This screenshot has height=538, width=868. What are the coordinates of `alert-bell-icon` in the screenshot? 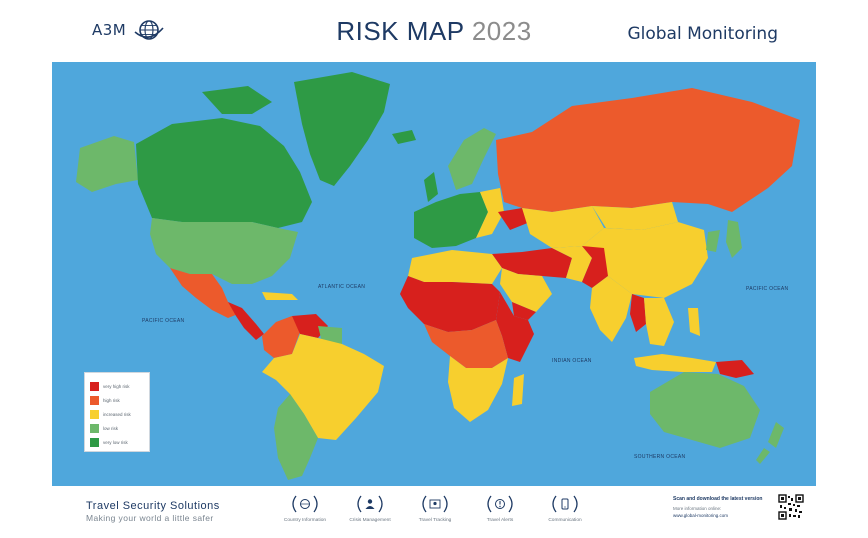 It's located at (500, 504).